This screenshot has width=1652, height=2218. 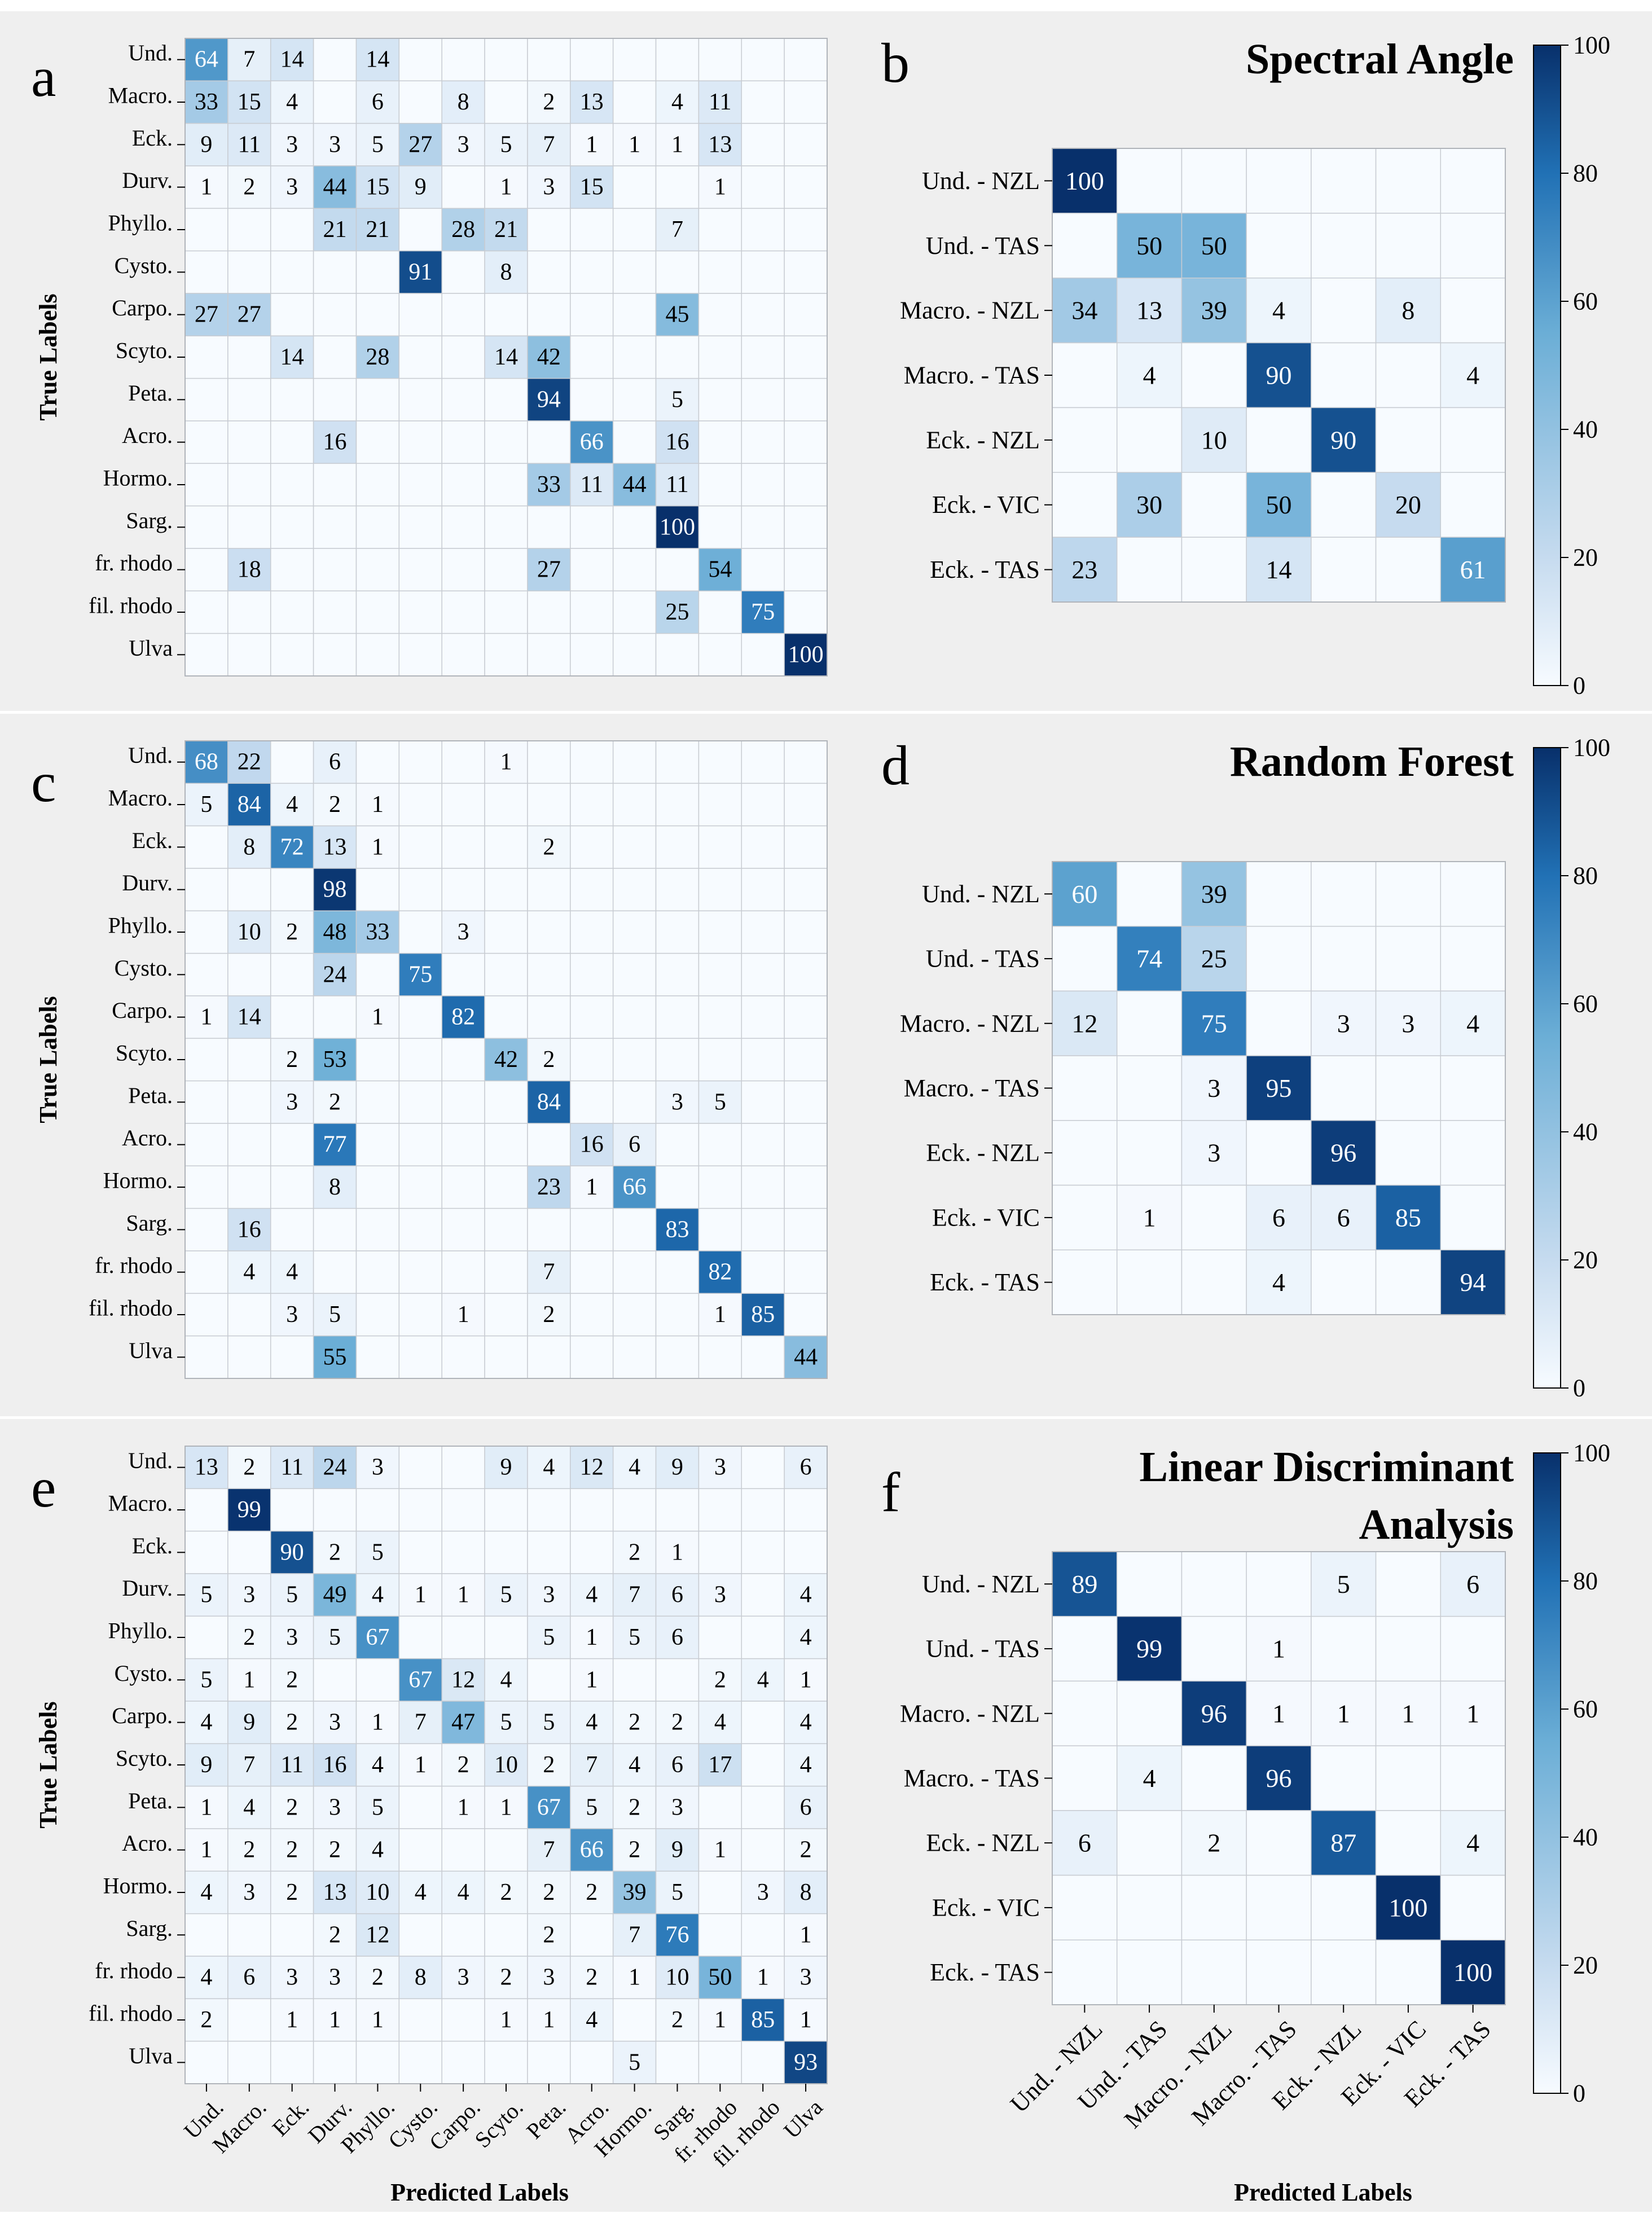 What do you see at coordinates (463, 1850) in the screenshot?
I see `cell-e-r9-c6` at bounding box center [463, 1850].